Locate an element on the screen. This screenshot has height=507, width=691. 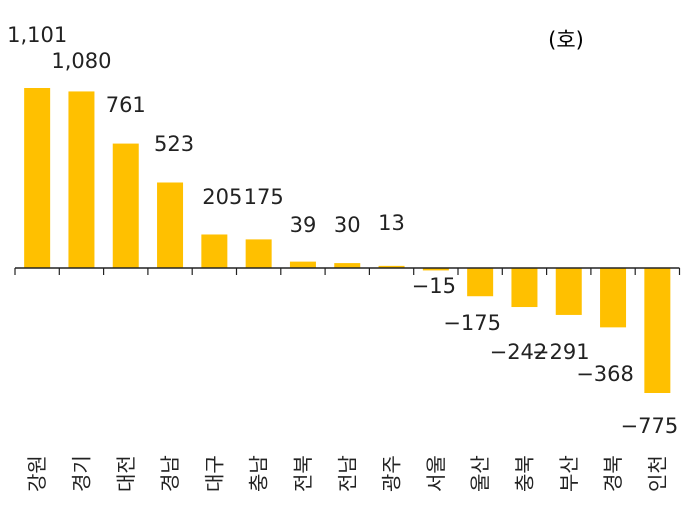
category-label: 전남 is located at coordinates (347, 473).